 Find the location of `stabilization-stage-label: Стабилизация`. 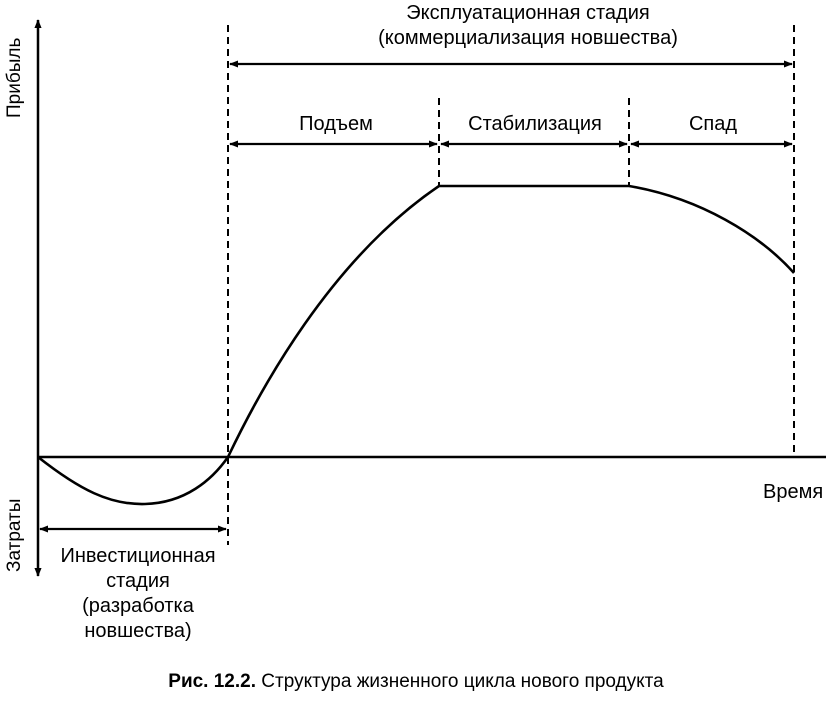

stabilization-stage-label: Стабилизация is located at coordinates (535, 124).